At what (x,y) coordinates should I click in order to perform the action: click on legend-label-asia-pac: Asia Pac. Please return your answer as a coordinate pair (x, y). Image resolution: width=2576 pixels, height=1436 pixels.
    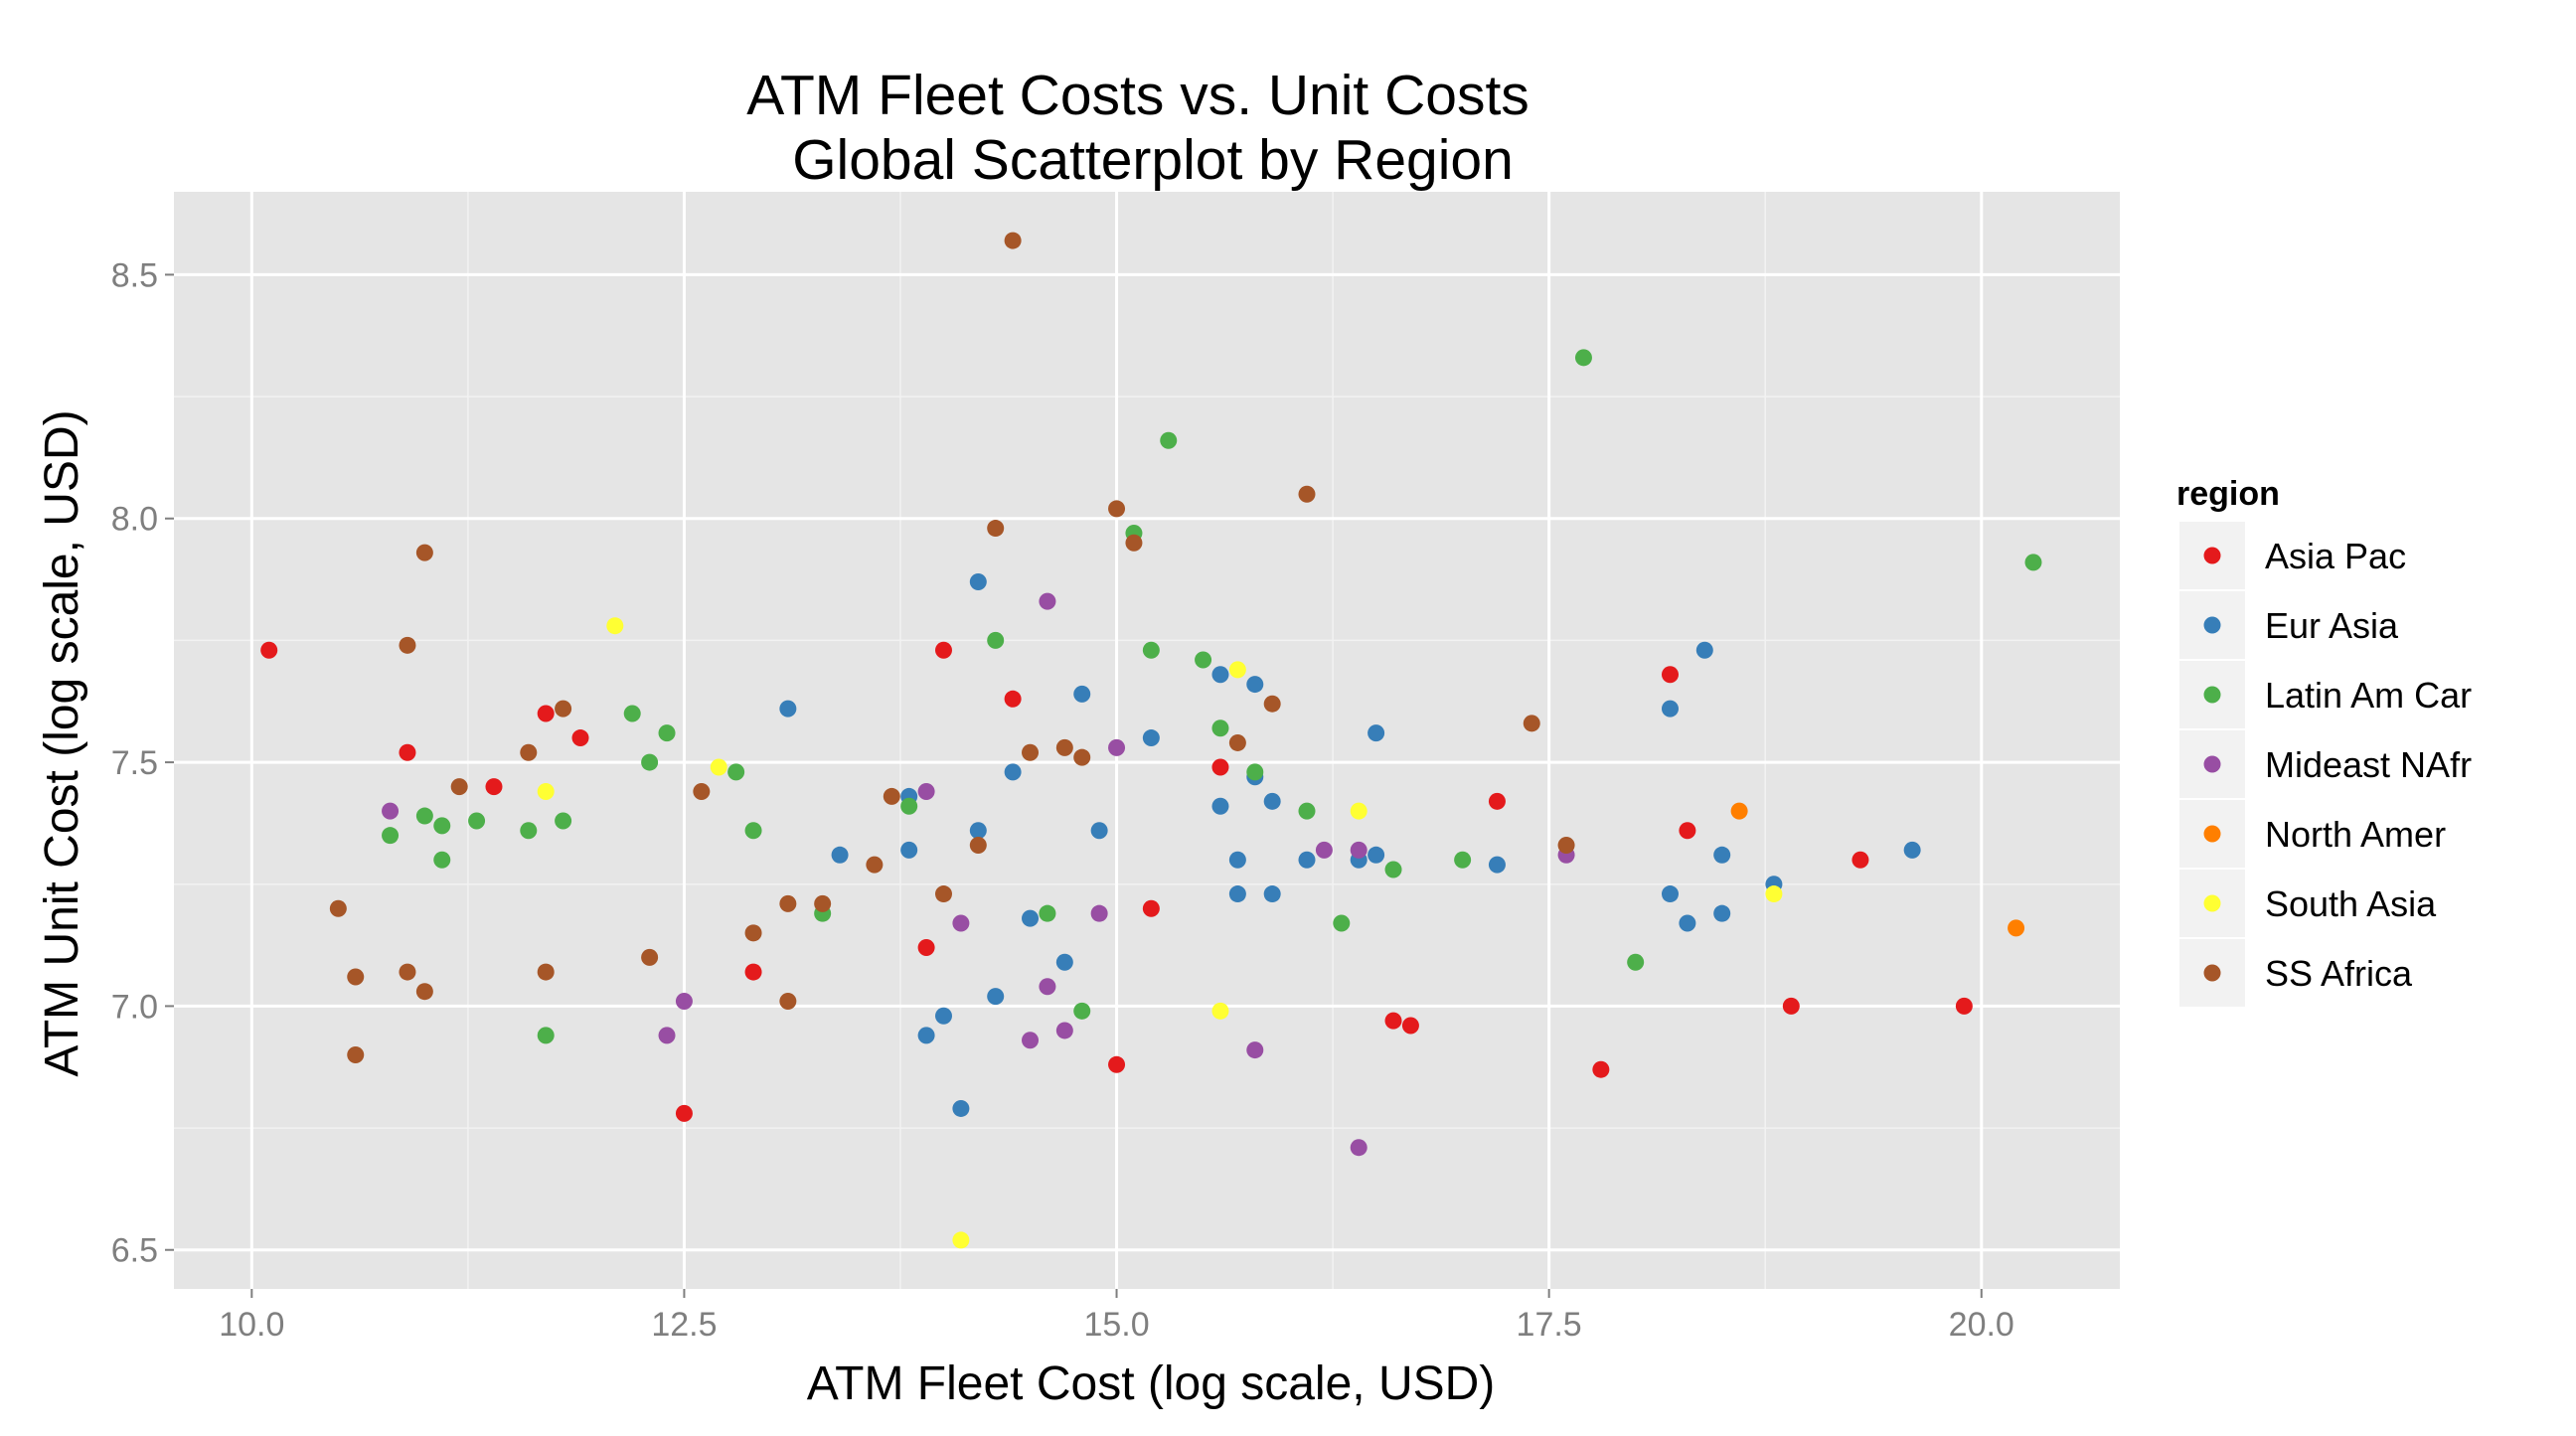
    Looking at the image, I should click on (2335, 556).